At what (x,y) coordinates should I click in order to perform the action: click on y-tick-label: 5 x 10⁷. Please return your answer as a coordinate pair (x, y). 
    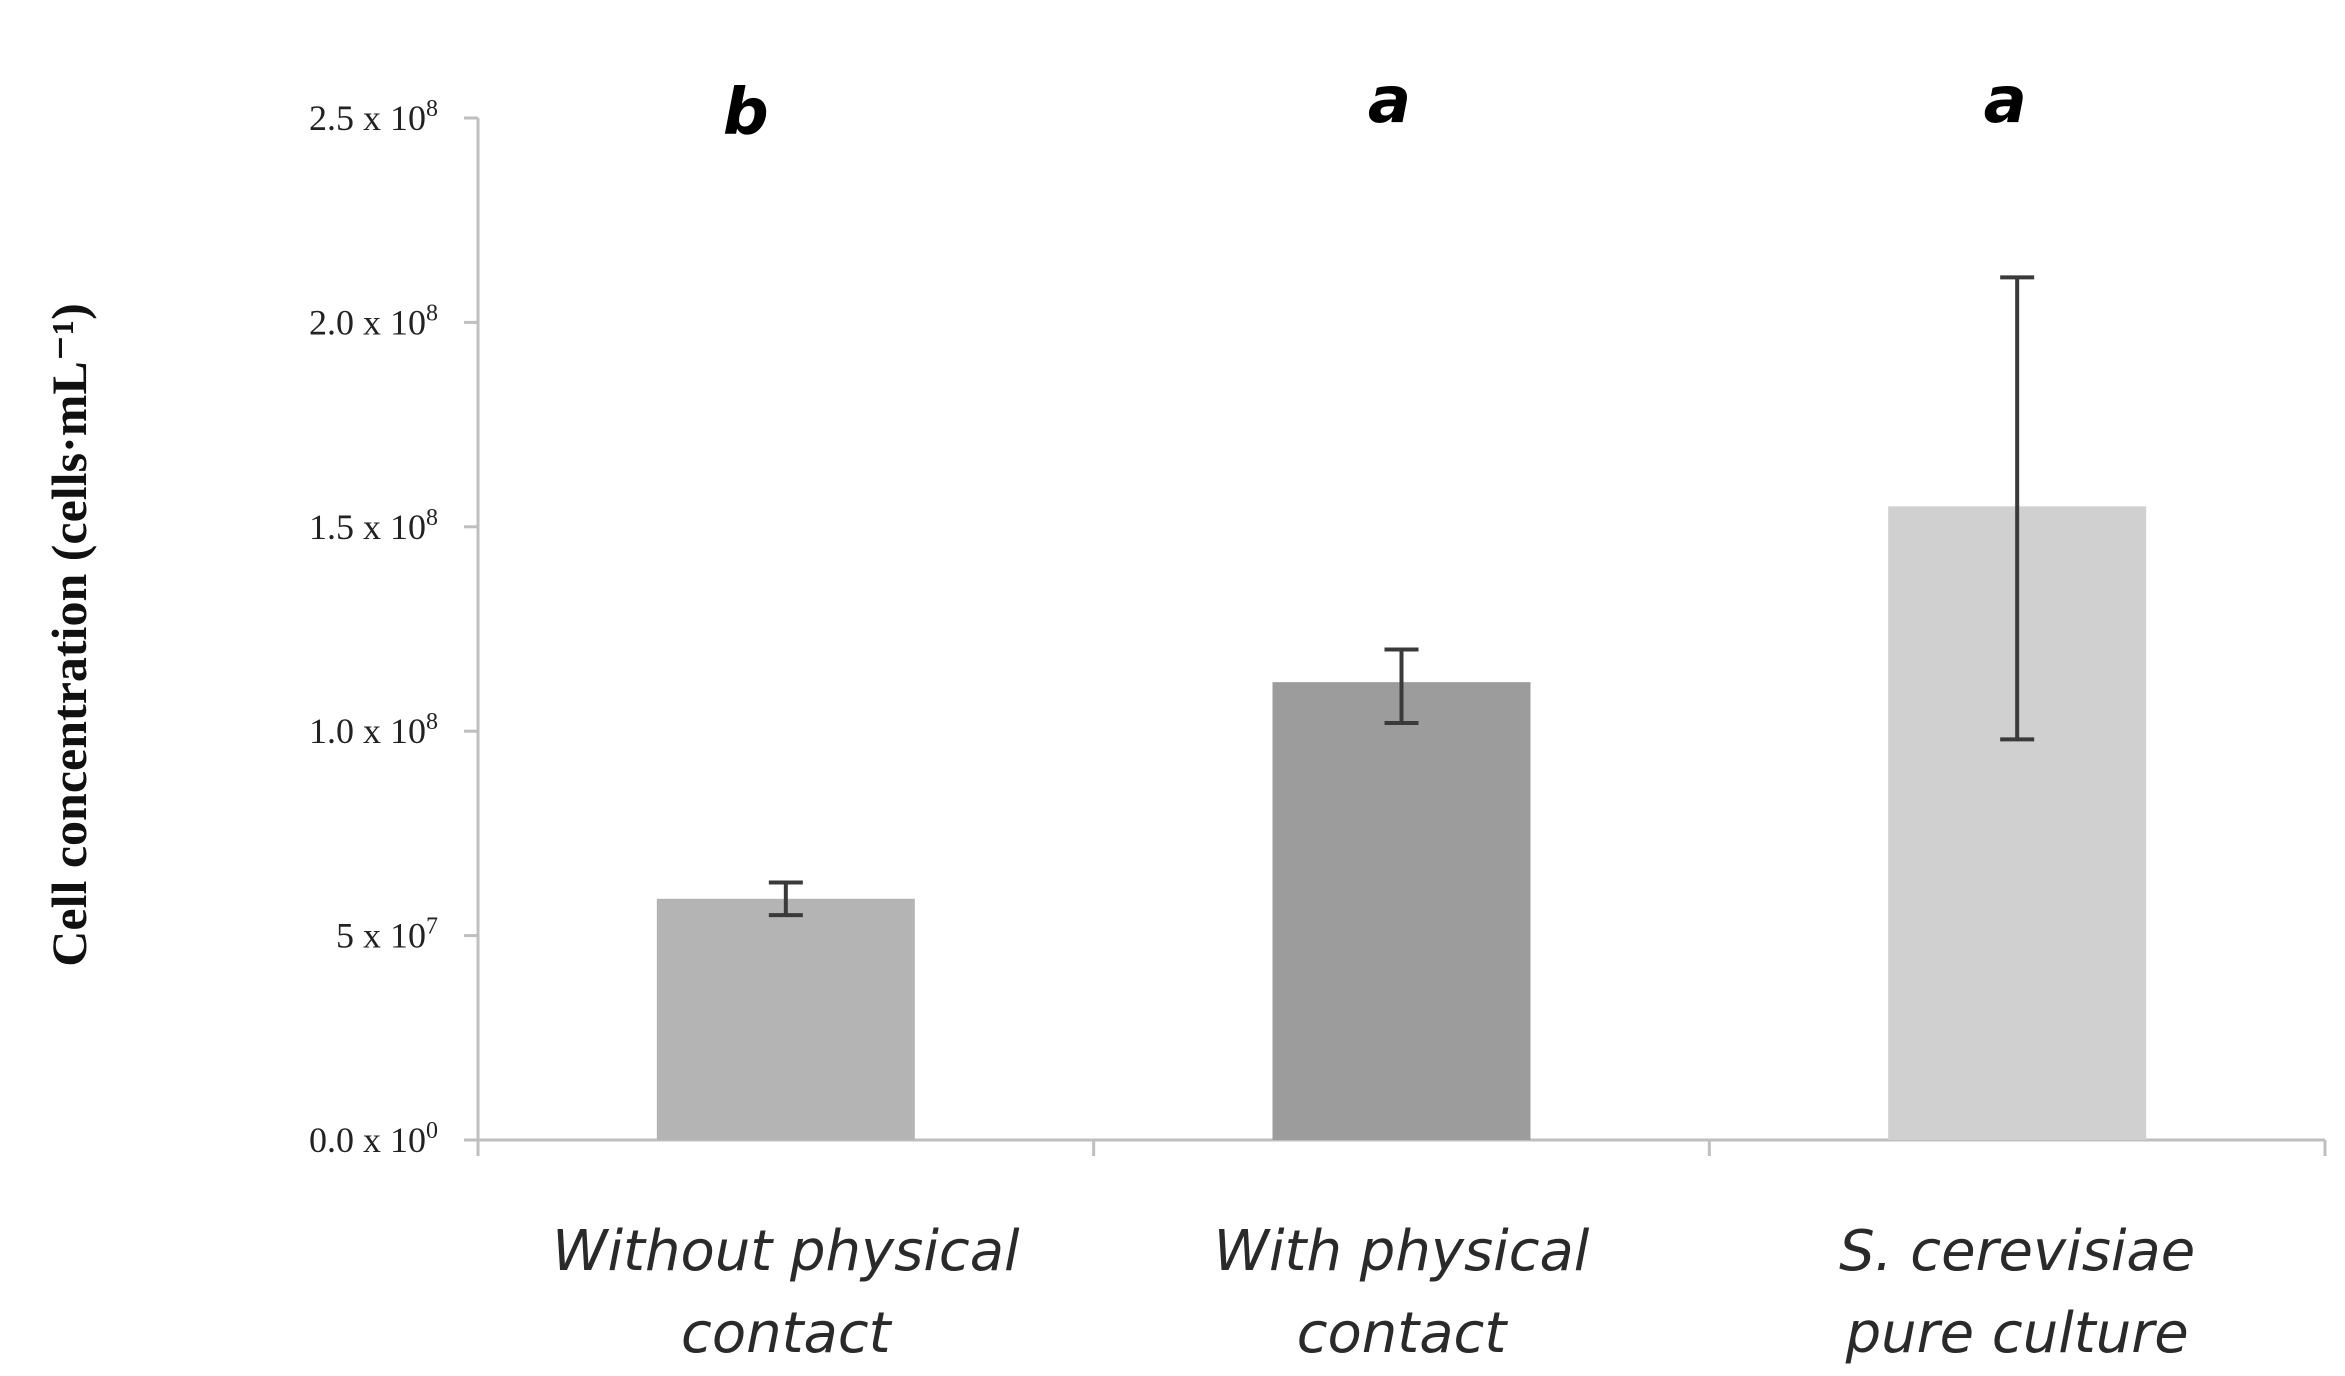
    Looking at the image, I should click on (387, 935).